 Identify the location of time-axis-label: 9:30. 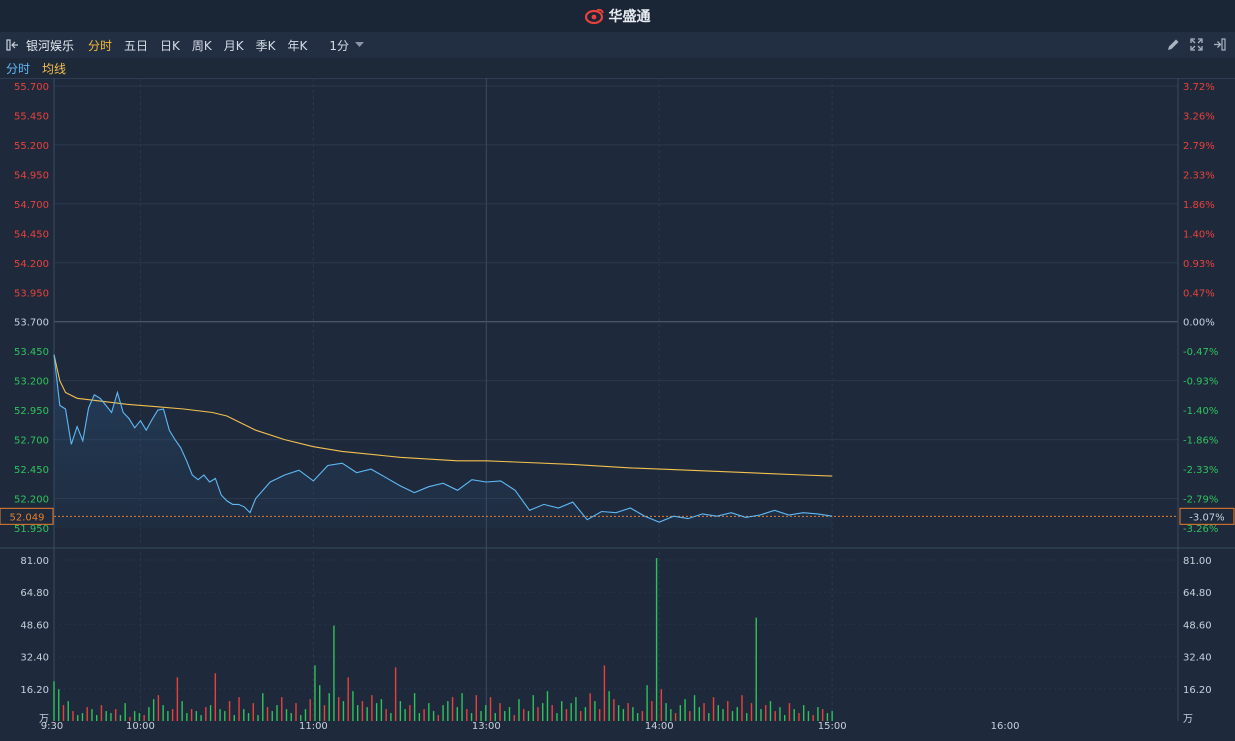
(52, 726).